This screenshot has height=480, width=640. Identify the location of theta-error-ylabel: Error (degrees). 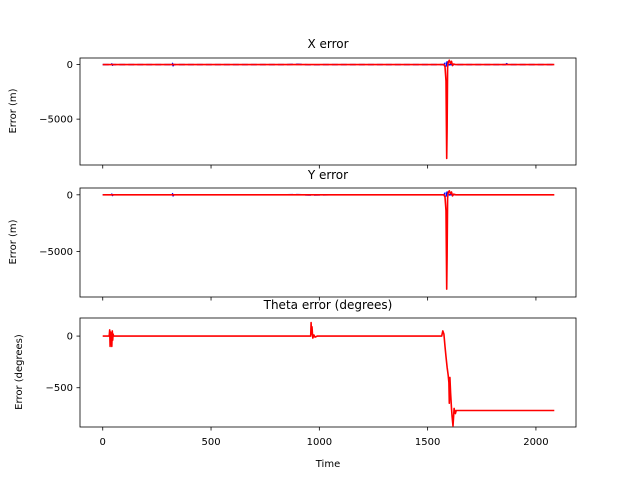
(19, 372).